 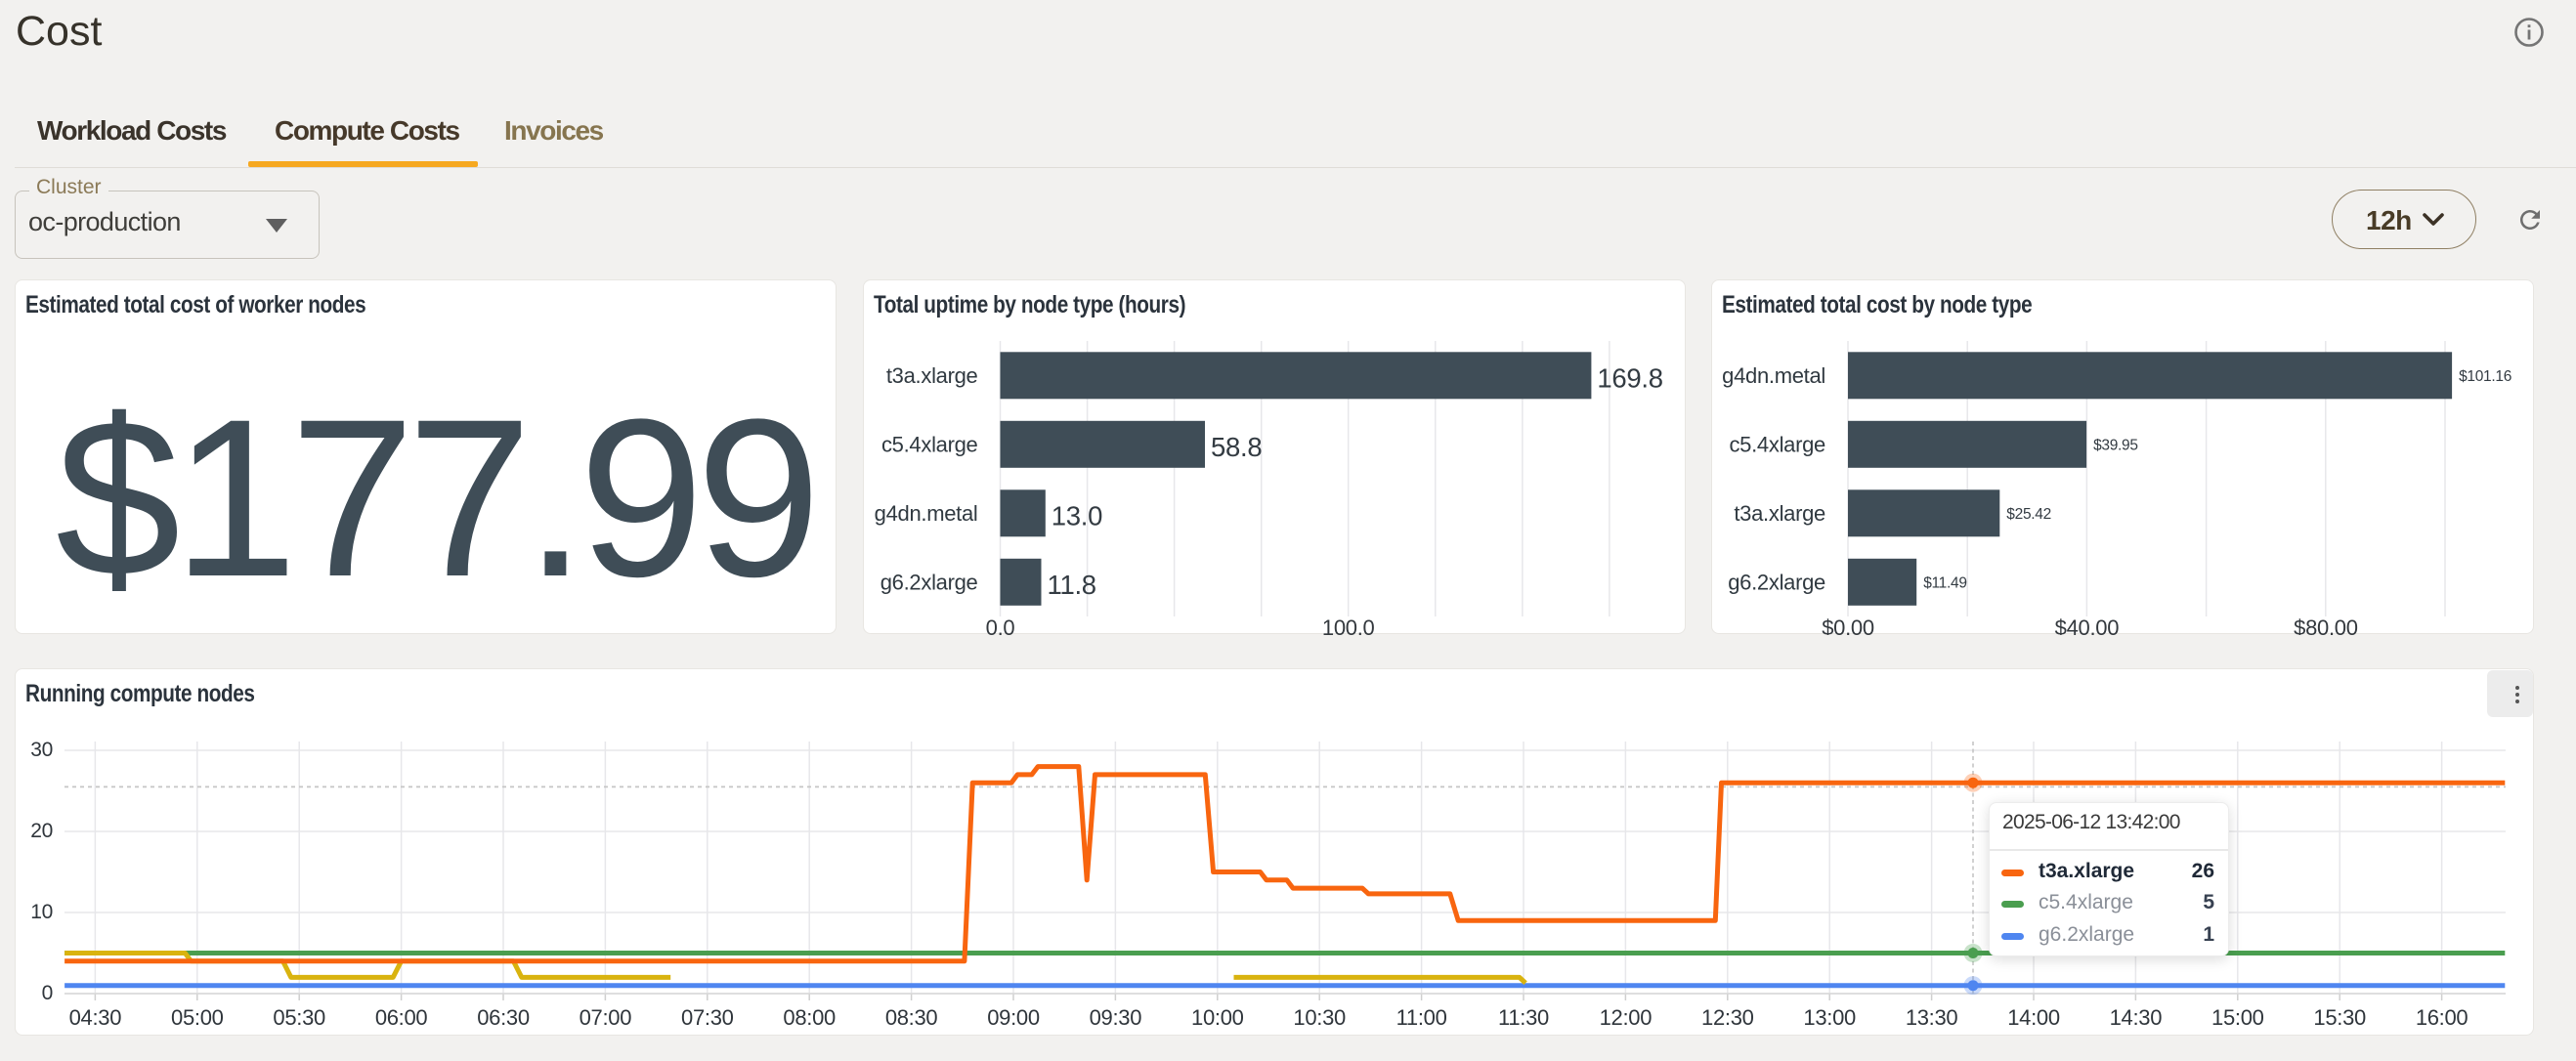 What do you see at coordinates (402, 1018) in the screenshot?
I see `svg-text: 06:00` at bounding box center [402, 1018].